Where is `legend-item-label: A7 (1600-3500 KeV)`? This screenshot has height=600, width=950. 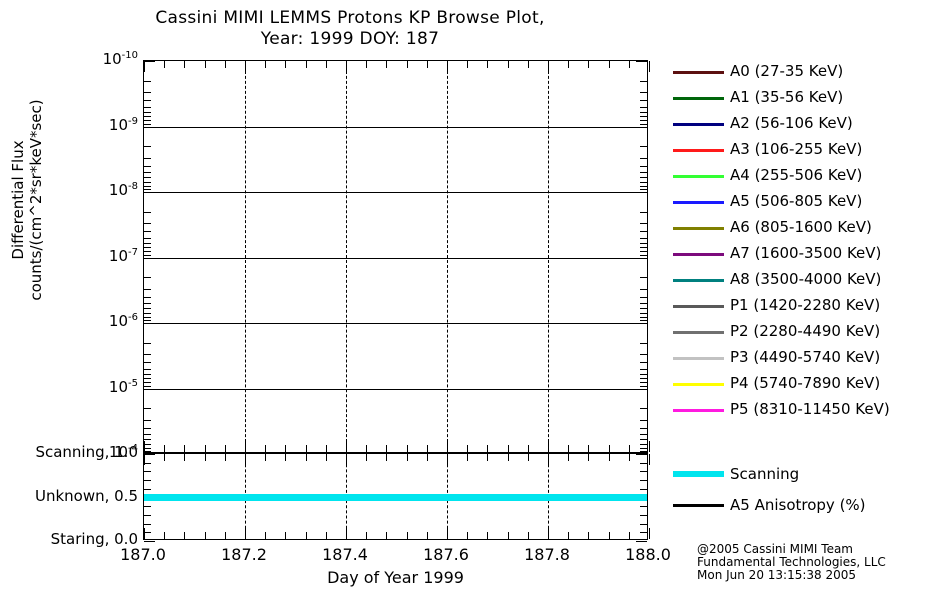 legend-item-label: A7 (1600-3500 KeV) is located at coordinates (806, 253).